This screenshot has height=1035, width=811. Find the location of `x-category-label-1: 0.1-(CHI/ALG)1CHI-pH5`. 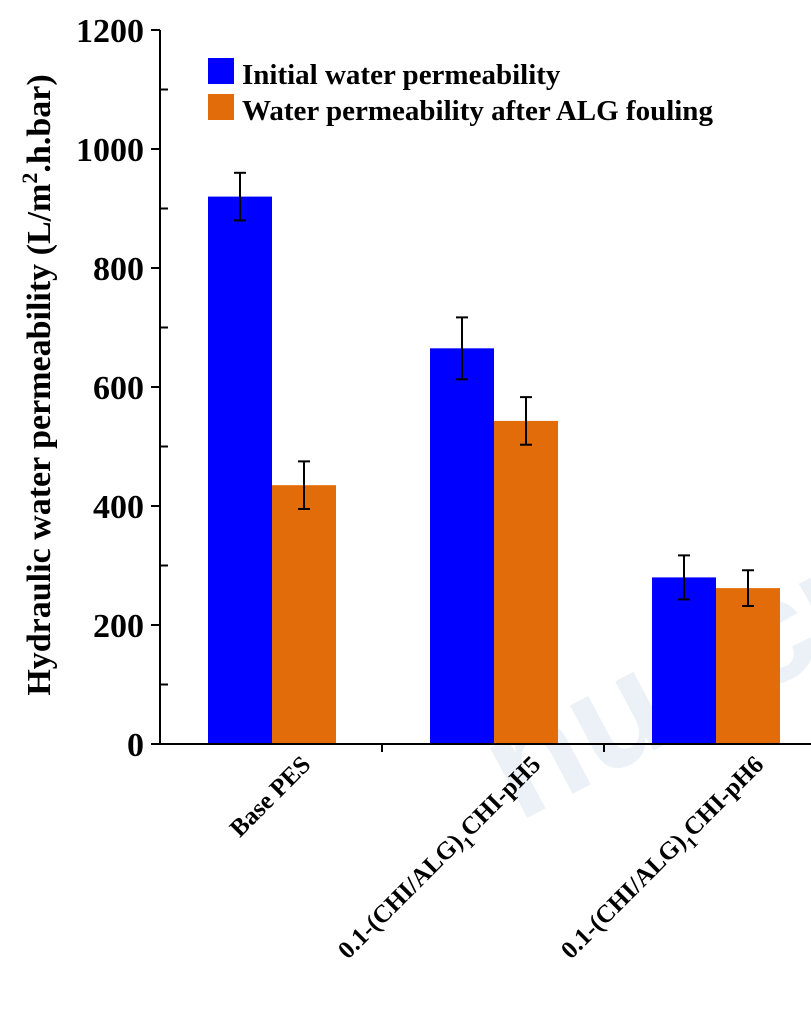

x-category-label-1: 0.1-(CHI/ALG)1CHI-pH5 is located at coordinates (441, 859).